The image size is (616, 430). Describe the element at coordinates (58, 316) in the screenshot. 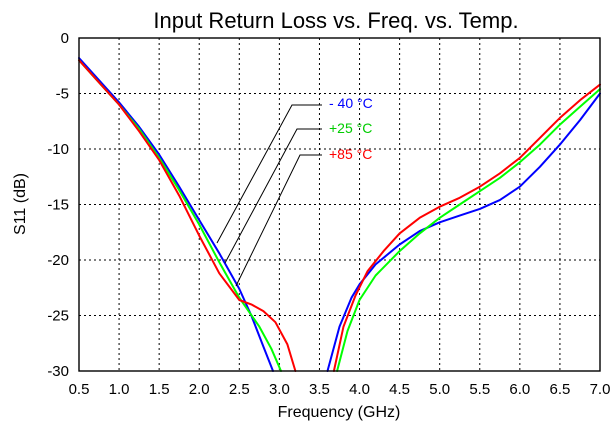

I see `y-tick-label: -25` at that location.